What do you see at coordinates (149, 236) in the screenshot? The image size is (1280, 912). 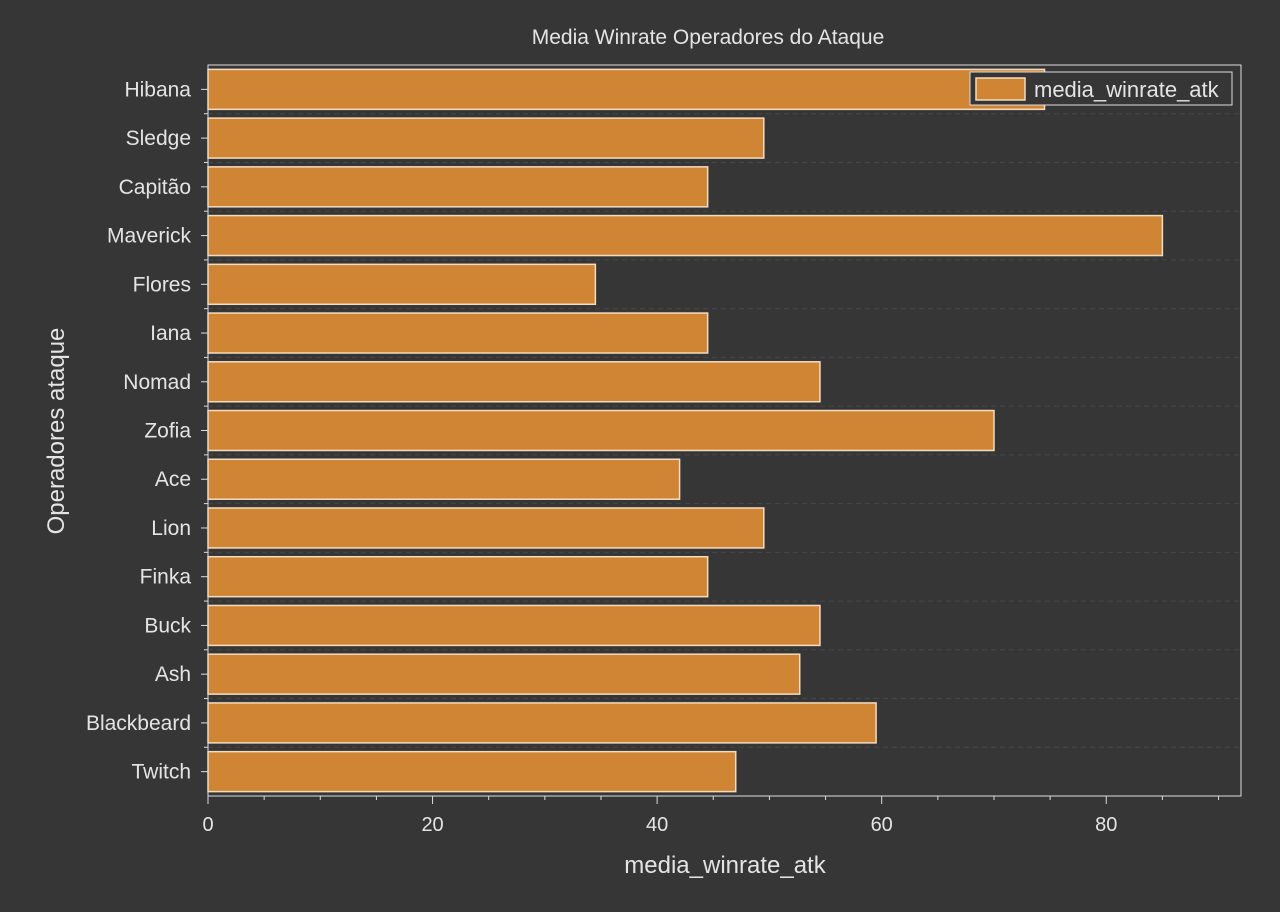 I see `y-tick-label: Maverick` at bounding box center [149, 236].